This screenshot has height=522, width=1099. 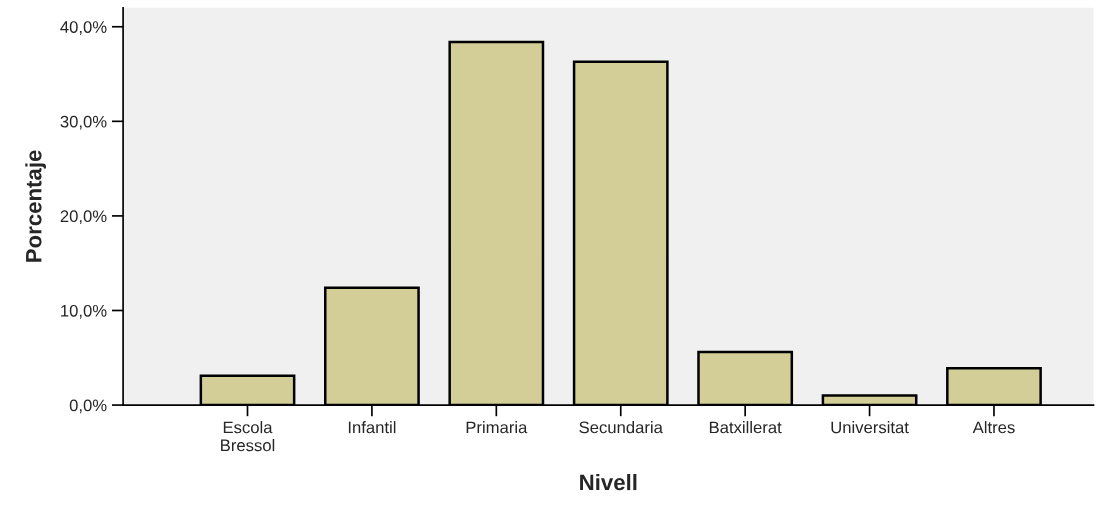 What do you see at coordinates (372, 427) in the screenshot?
I see `x-tick-label: Infantil` at bounding box center [372, 427].